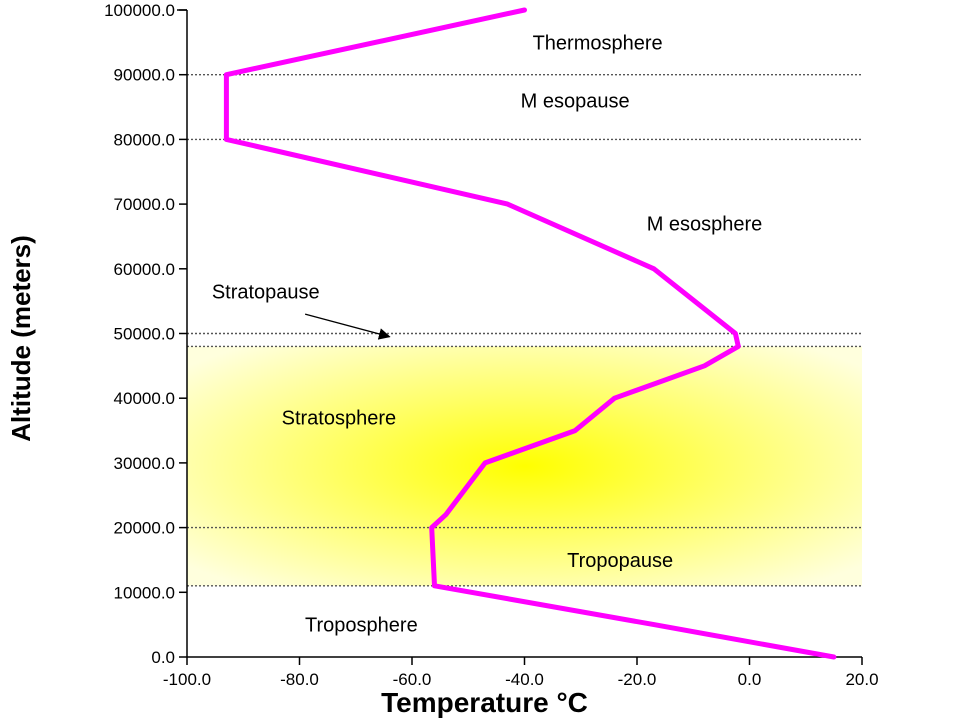 This screenshot has width=960, height=720. Describe the element at coordinates (144, 75) in the screenshot. I see `y-tick-label: 90000.0` at that location.